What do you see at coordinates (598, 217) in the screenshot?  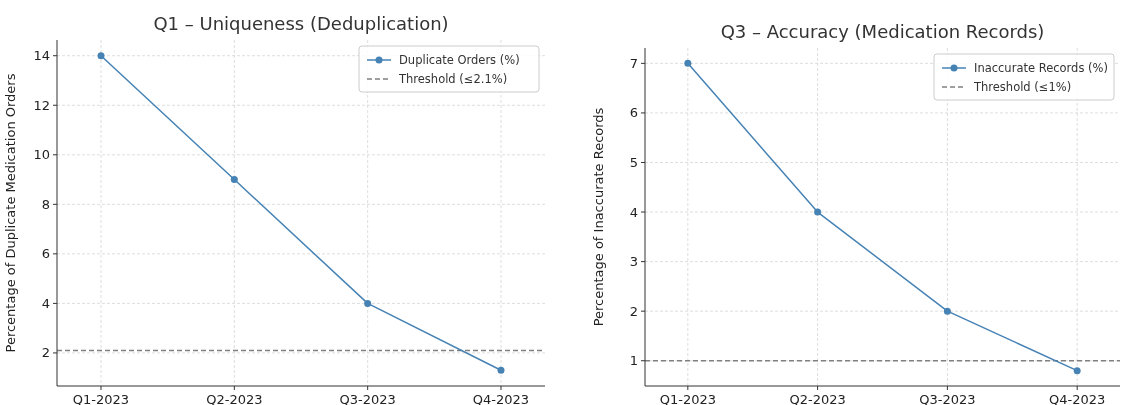 I see `y-axis-title: Percentage of Inaccurate Records` at bounding box center [598, 217].